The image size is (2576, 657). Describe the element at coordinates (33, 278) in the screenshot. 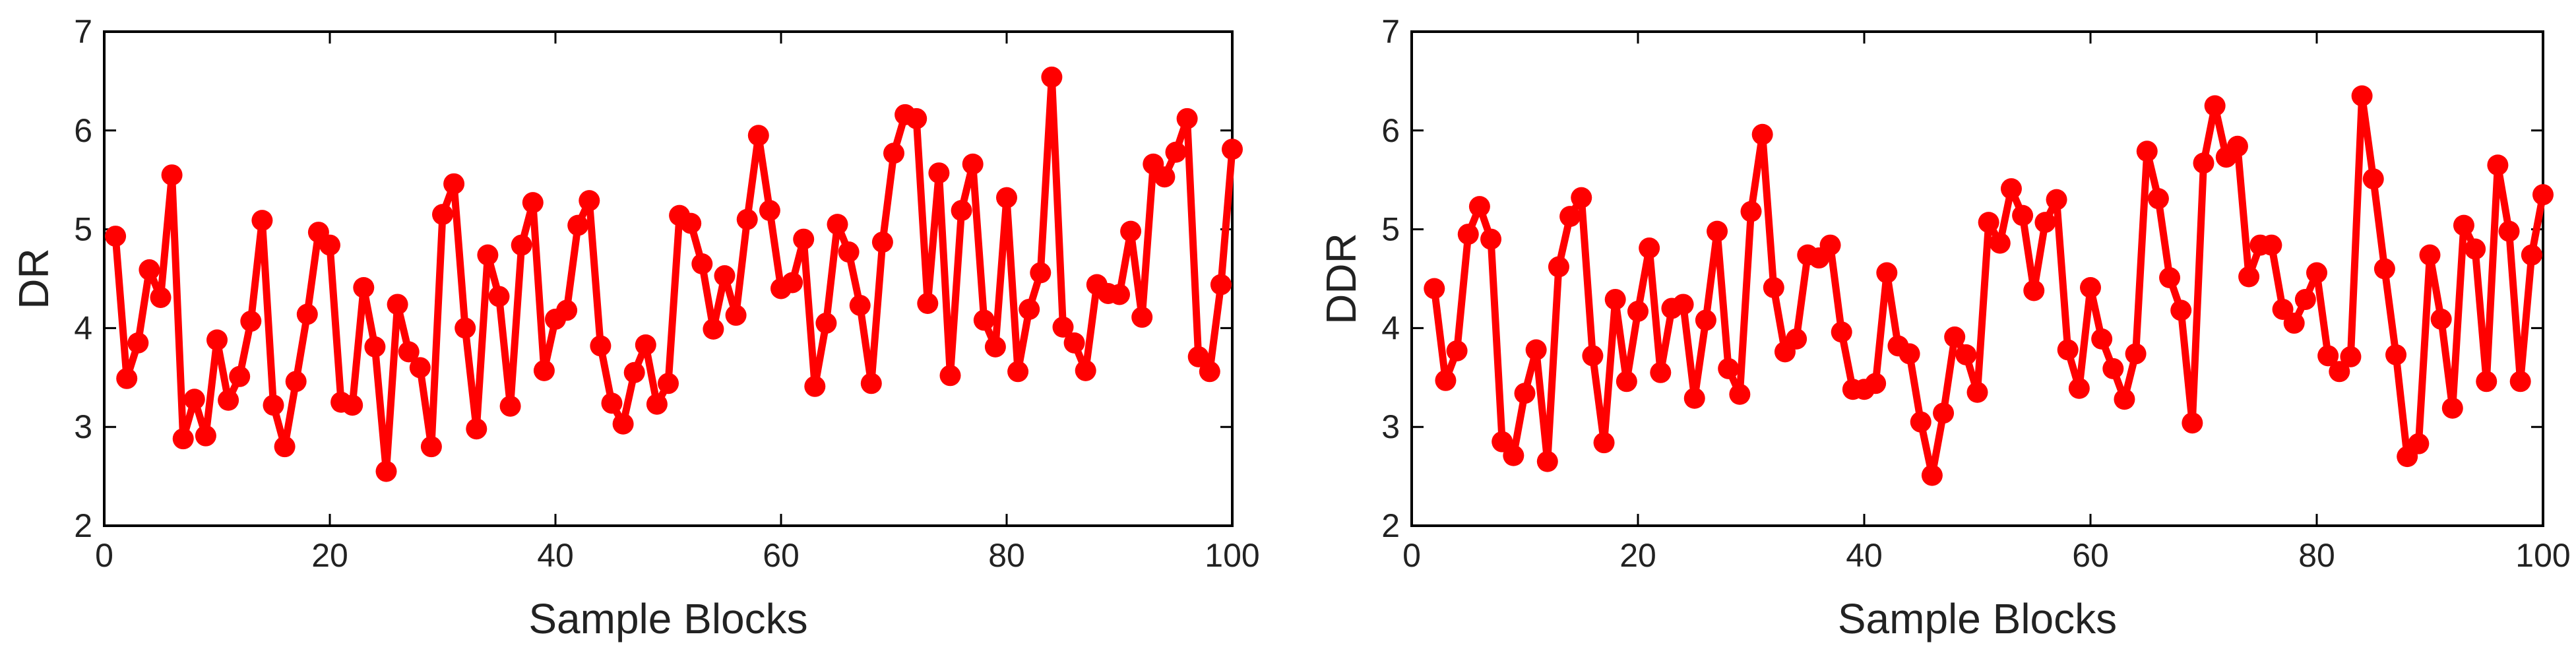

I see `y-axis-title: DR` at that location.